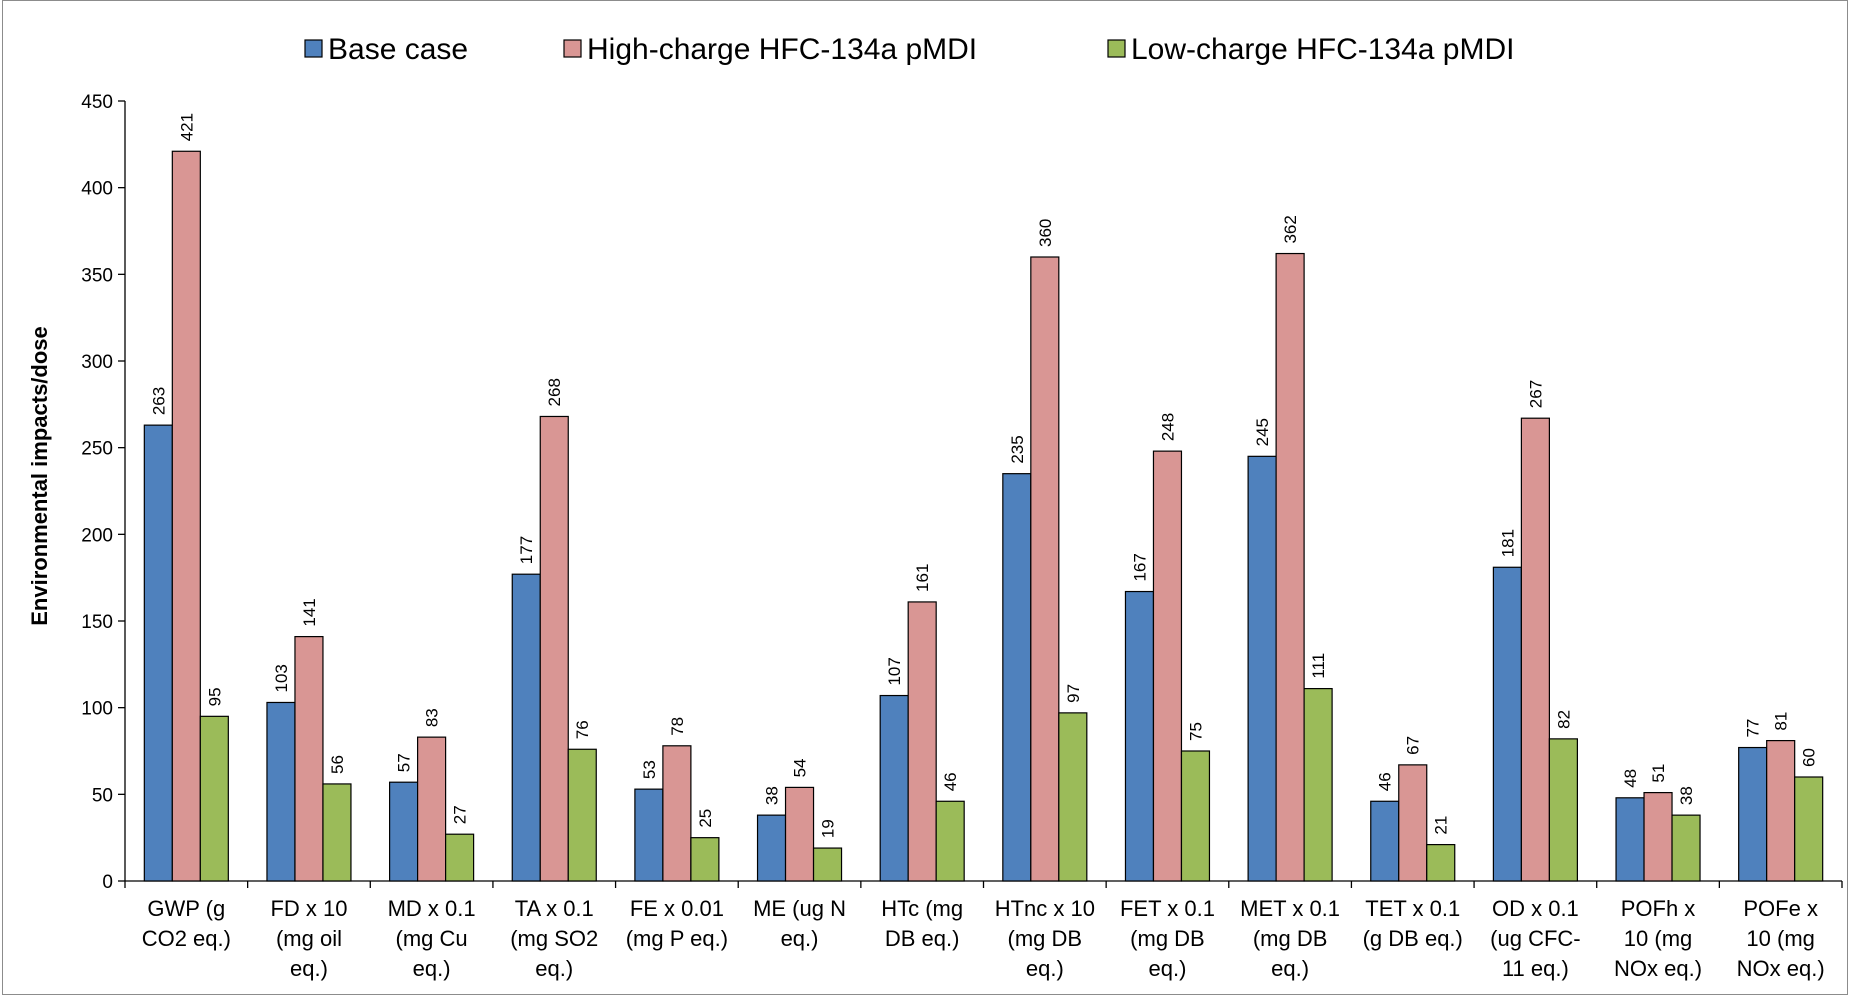  Describe the element at coordinates (309, 612) in the screenshot. I see `value-label: 141` at that location.